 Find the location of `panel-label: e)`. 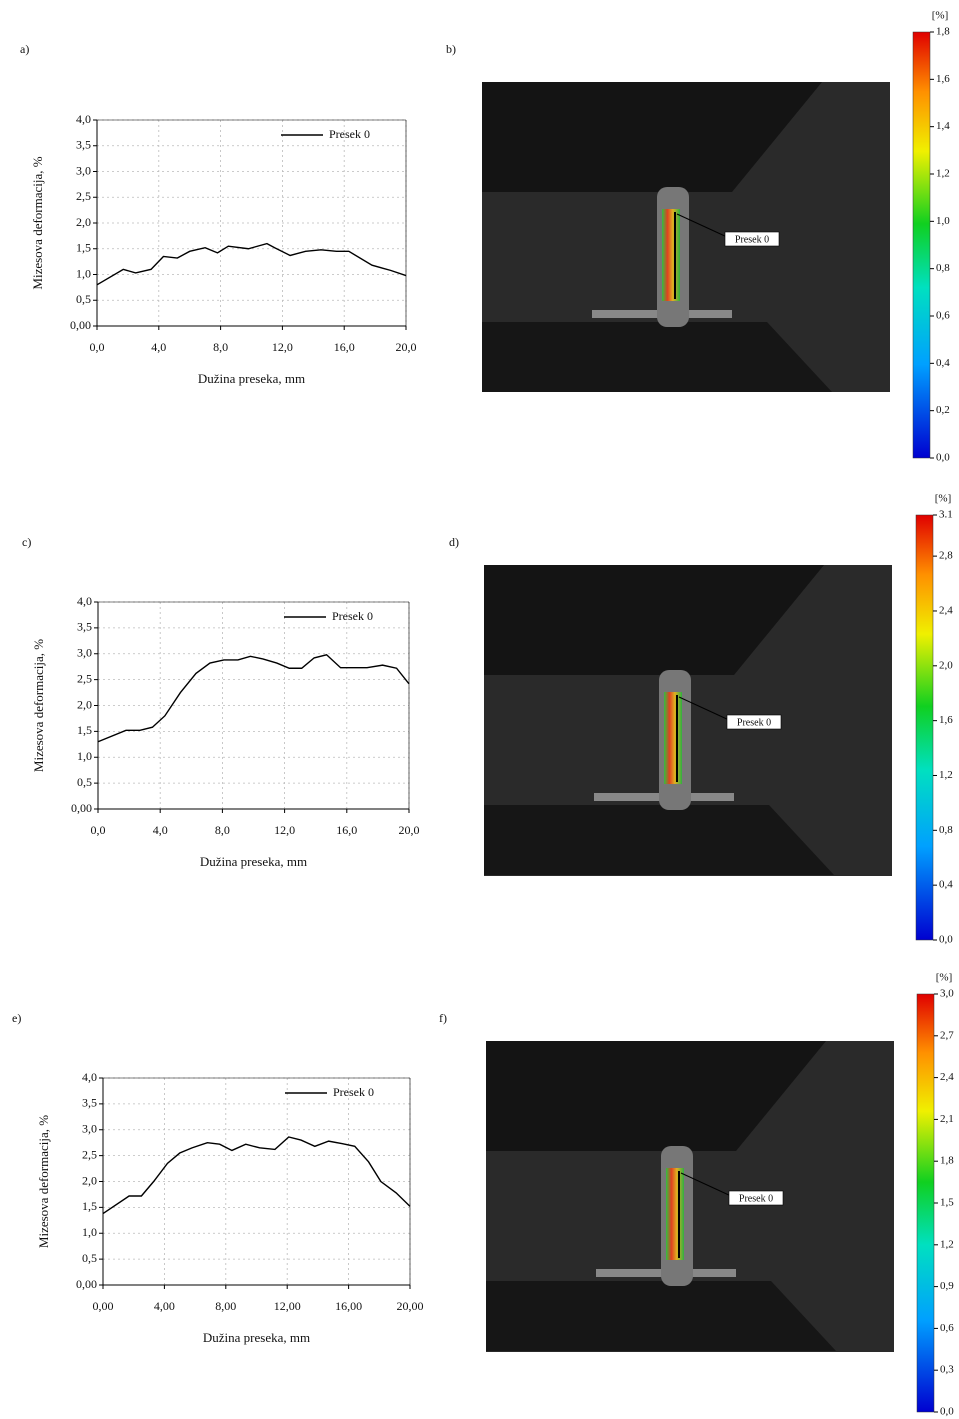

panel-label: e) is located at coordinates (16, 1018).